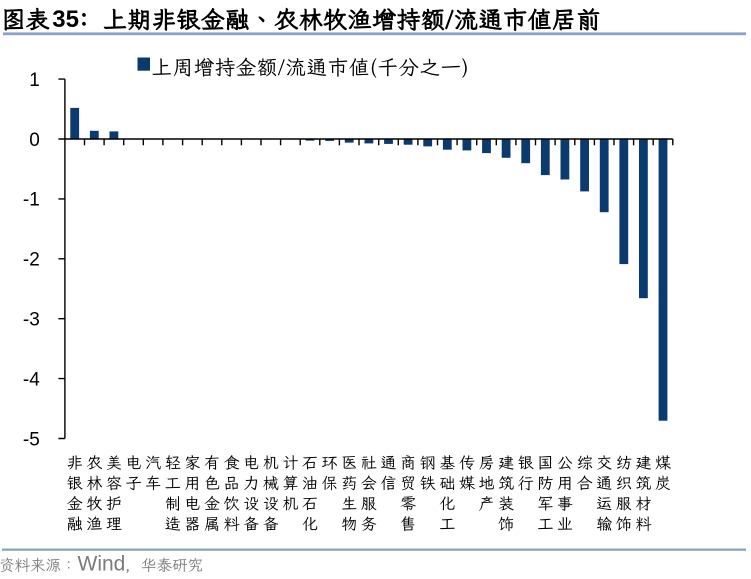  I want to click on svg-text: -5, so click(31, 439).